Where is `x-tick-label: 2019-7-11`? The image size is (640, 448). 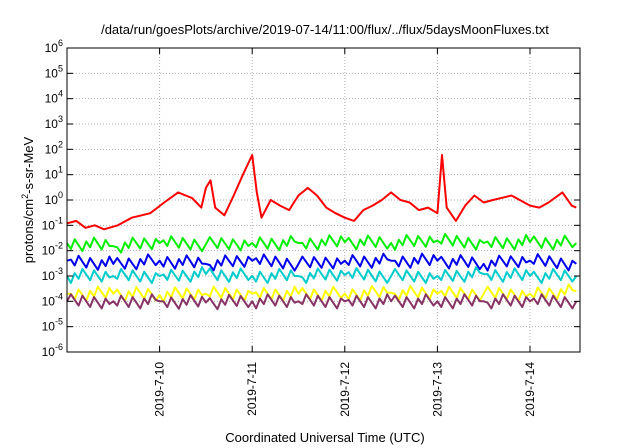 x-tick-label: 2019-7-11 is located at coordinates (252, 389).